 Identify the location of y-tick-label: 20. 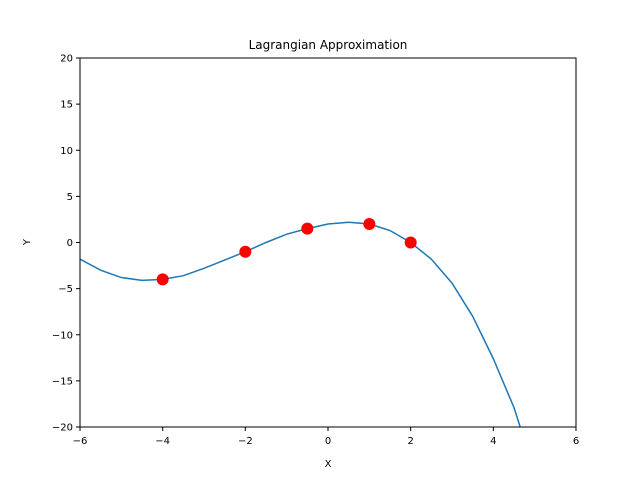
(66, 59).